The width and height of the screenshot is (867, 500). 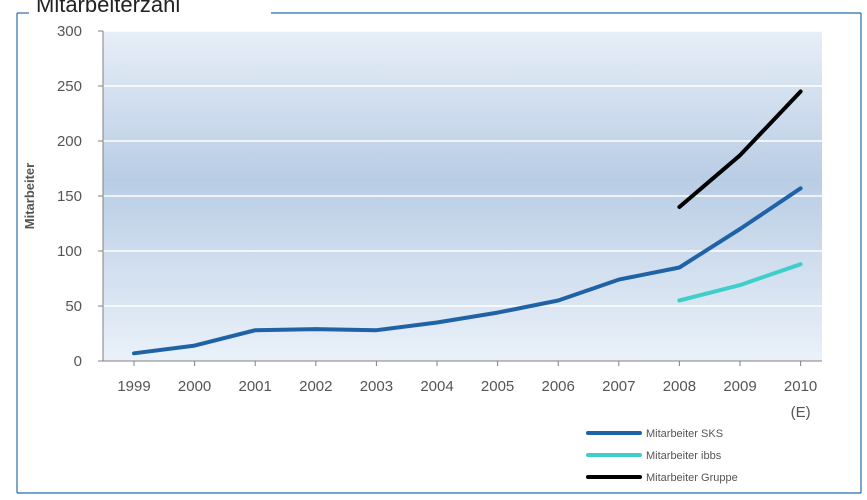 I want to click on y-tick-label-50: 50, so click(x=73, y=306).